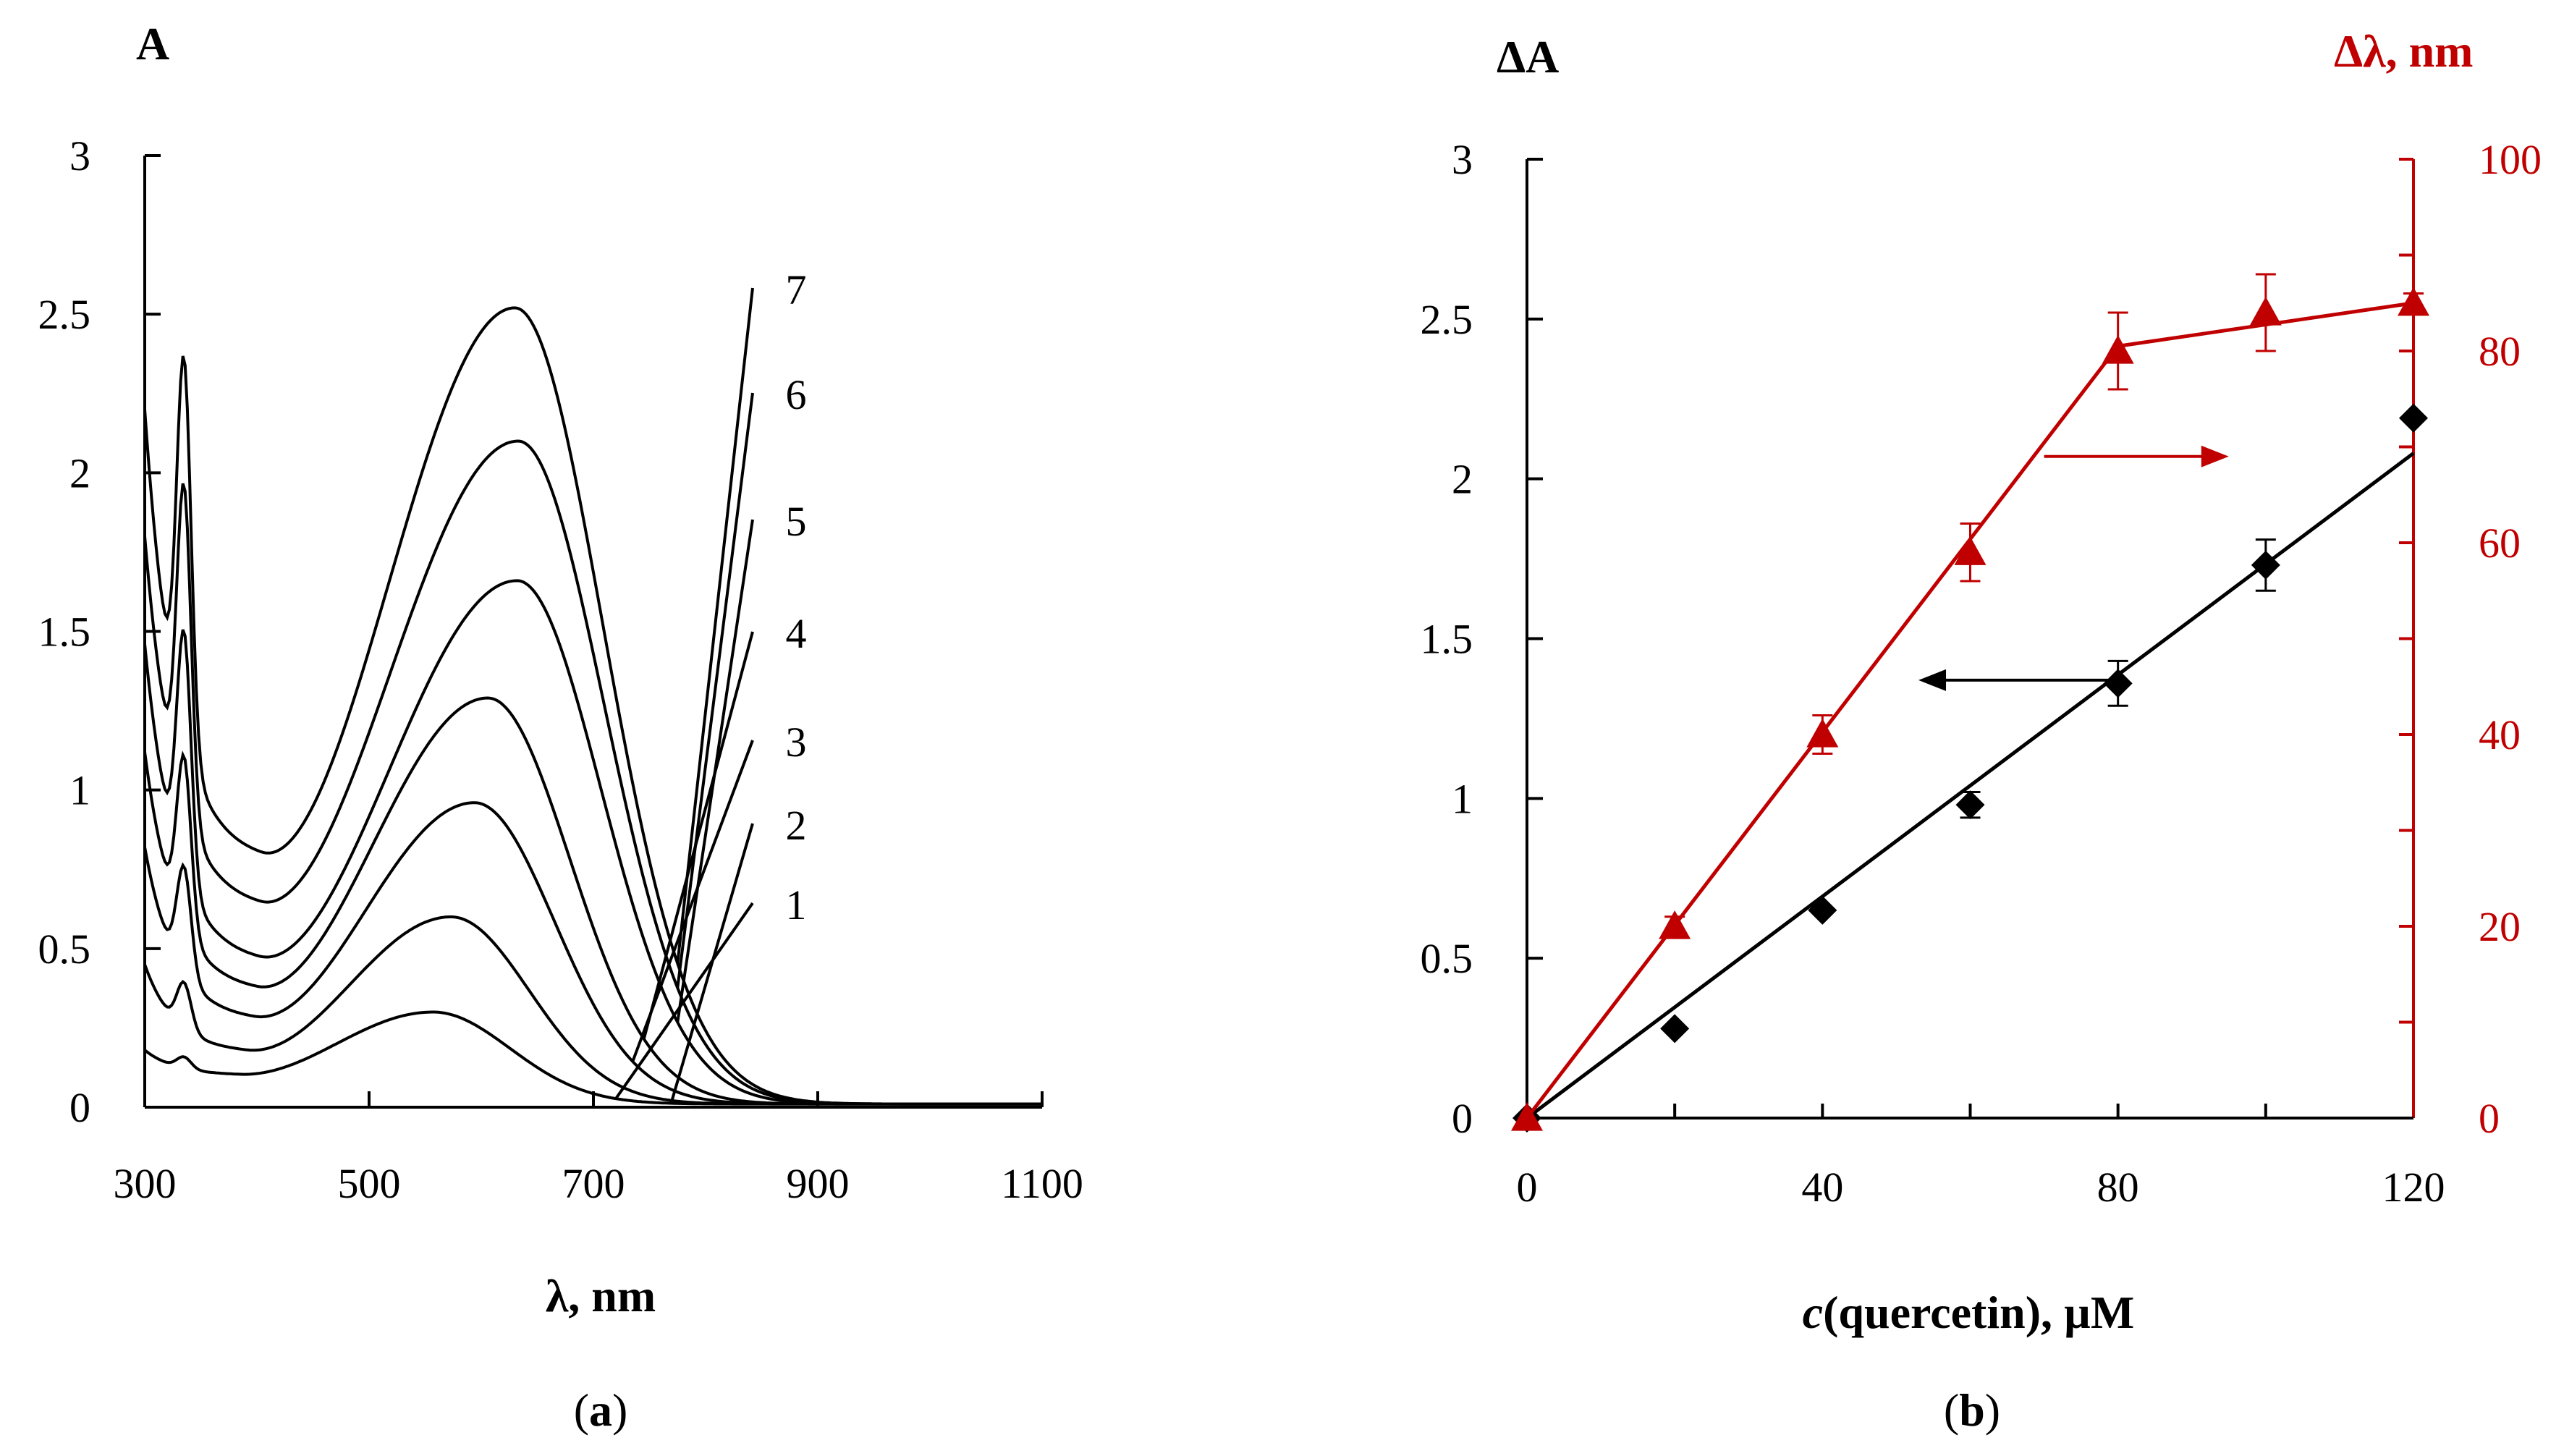  I want to click on panel-b-xlabel-var: c, so click(1813, 1312).